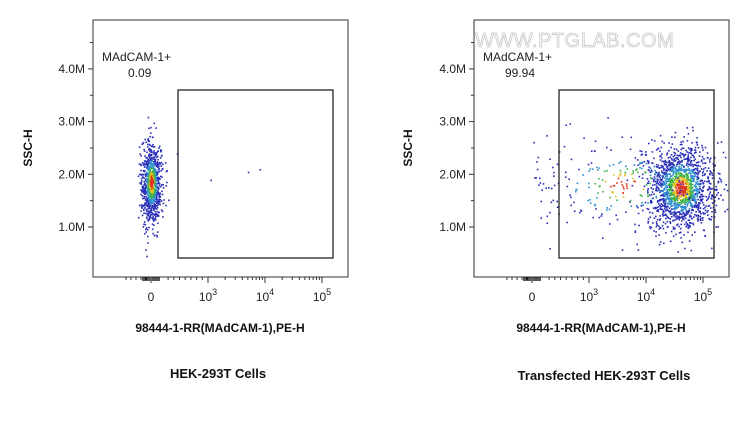 The image size is (750, 424). What do you see at coordinates (218, 373) in the screenshot?
I see `panel-caption: HEK-293T Cells` at bounding box center [218, 373].